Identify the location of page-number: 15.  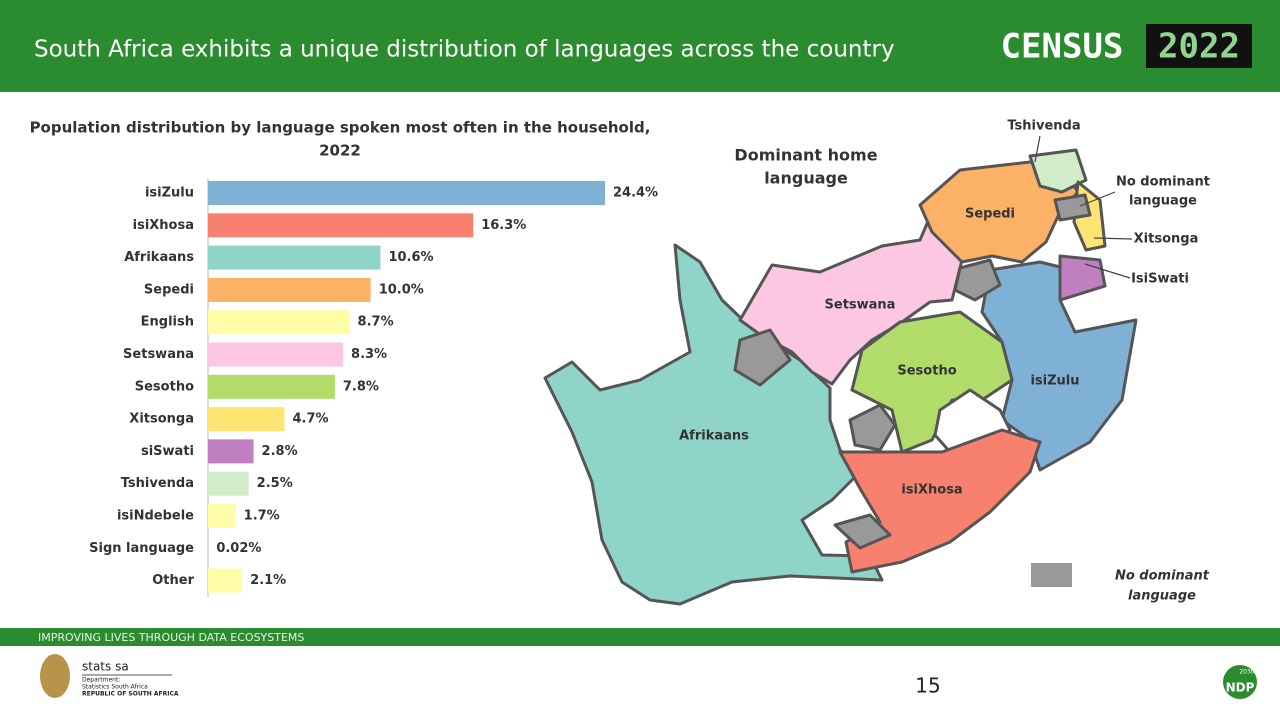
(927, 686).